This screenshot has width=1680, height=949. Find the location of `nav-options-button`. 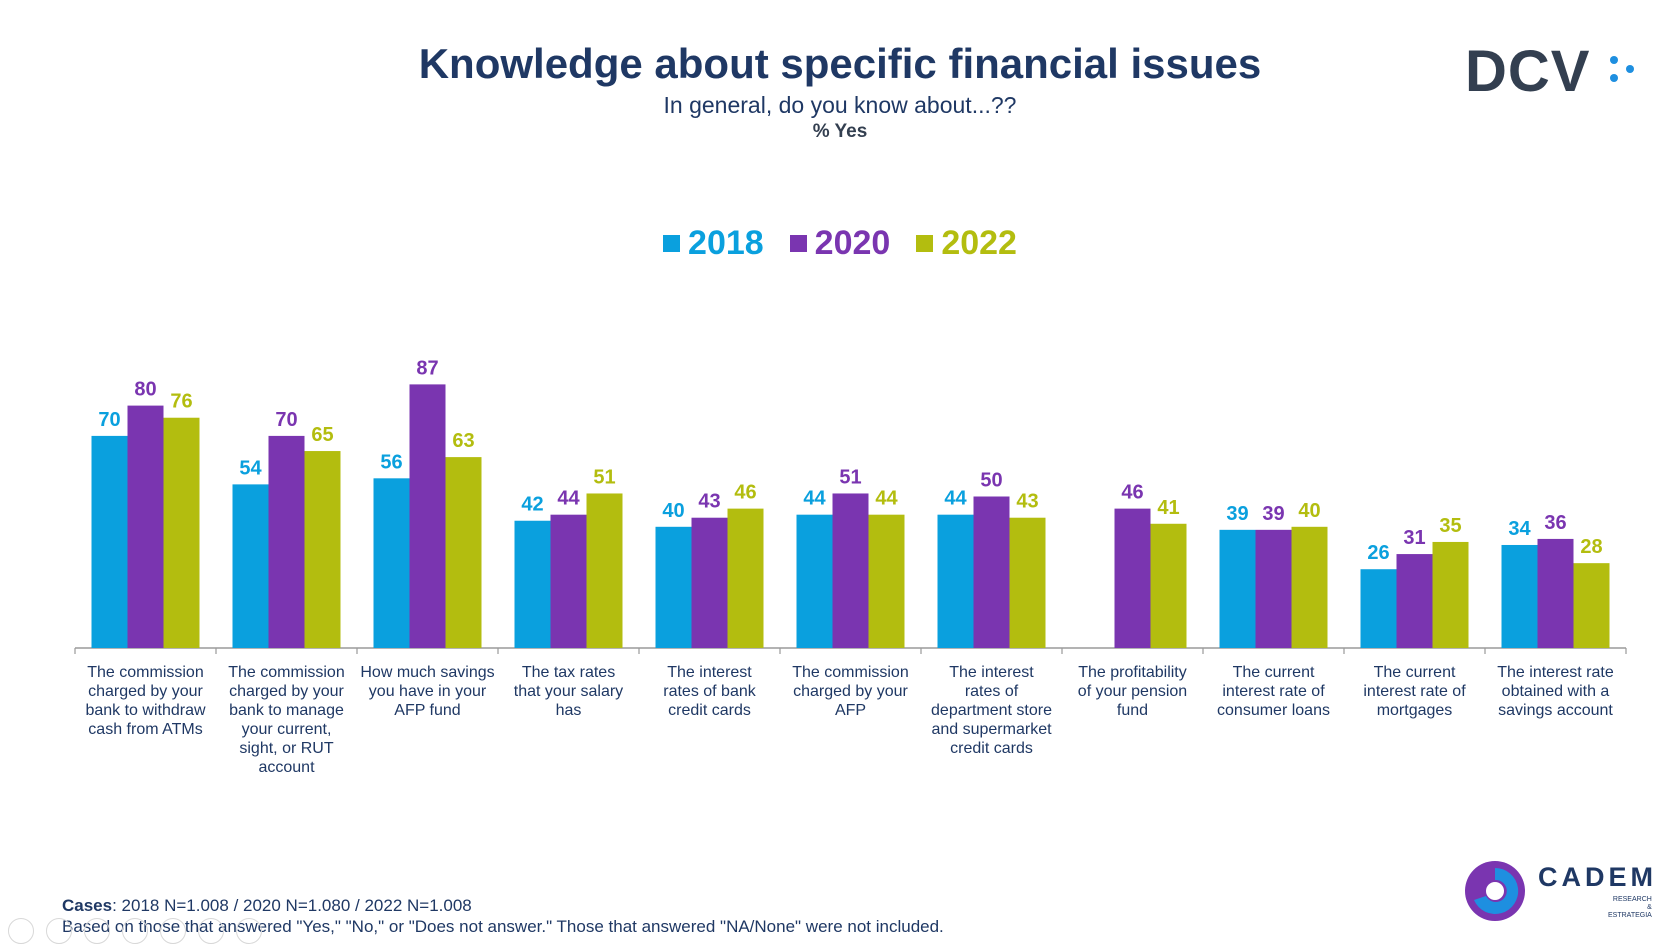

nav-options-button is located at coordinates (211, 931).